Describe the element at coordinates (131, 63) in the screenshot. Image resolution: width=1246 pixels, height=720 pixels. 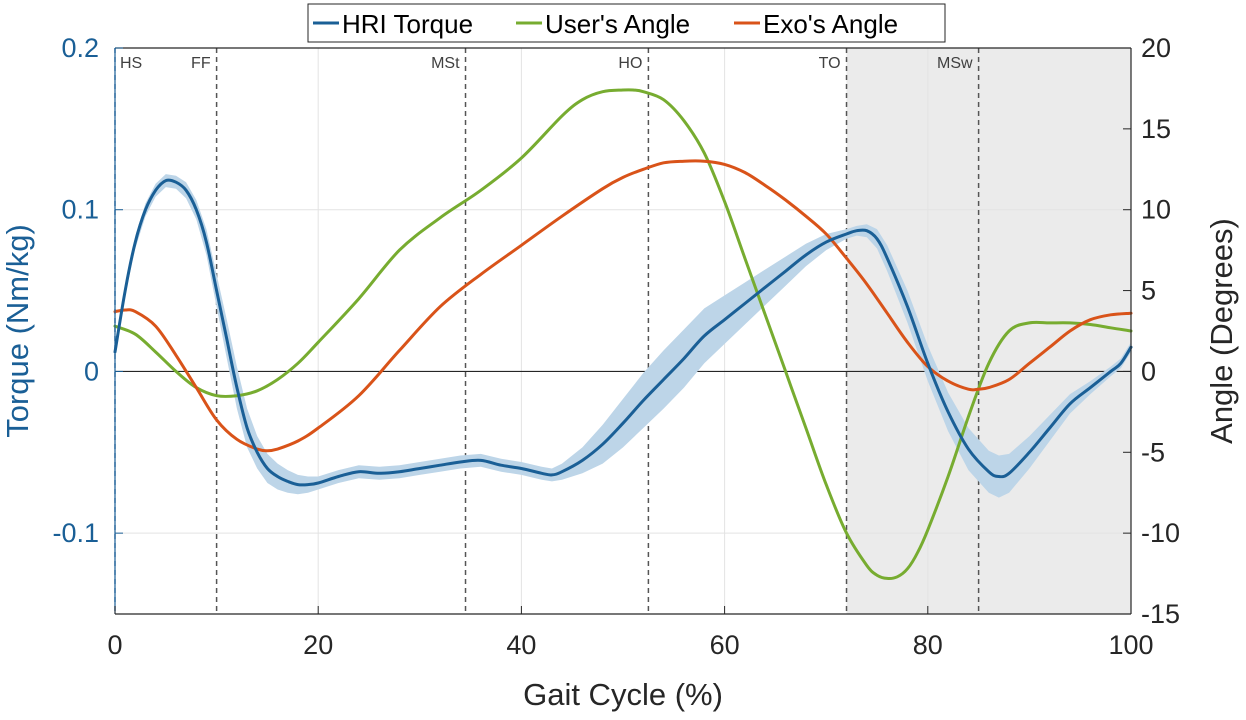
I see `phase-label-hs: HS` at that location.